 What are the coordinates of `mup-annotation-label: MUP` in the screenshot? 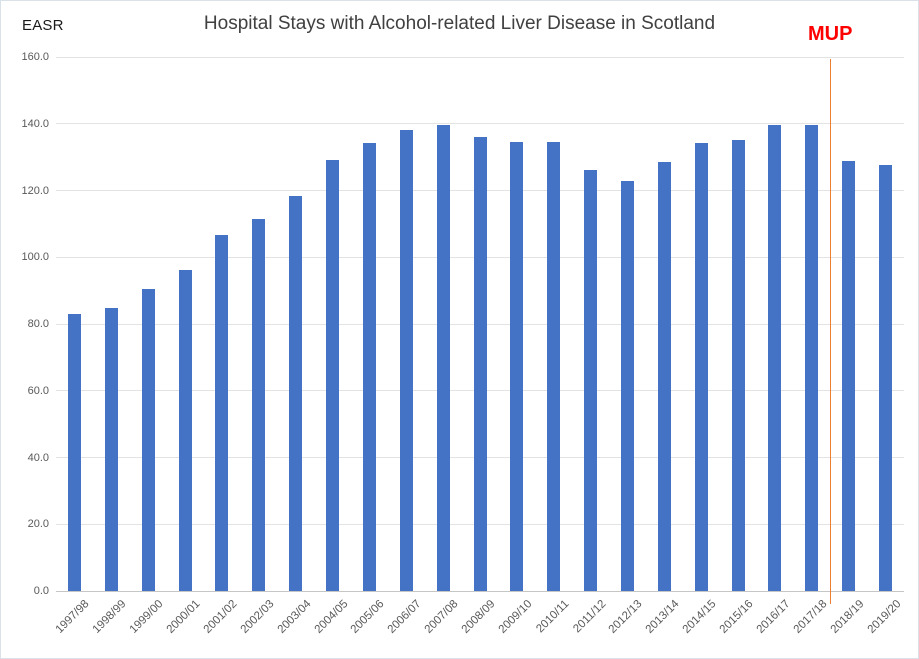 It's located at (830, 34).